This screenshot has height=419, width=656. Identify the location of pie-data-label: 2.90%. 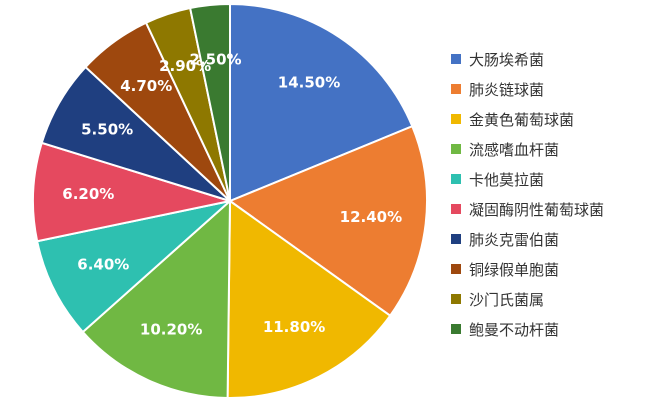
(185, 66).